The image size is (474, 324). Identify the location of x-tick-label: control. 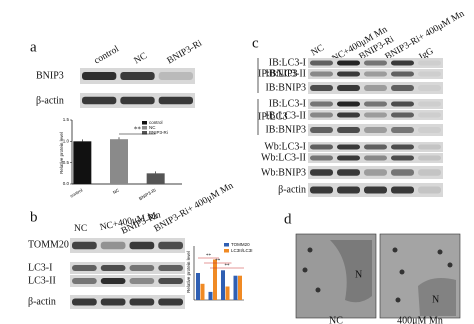
(76, 193).